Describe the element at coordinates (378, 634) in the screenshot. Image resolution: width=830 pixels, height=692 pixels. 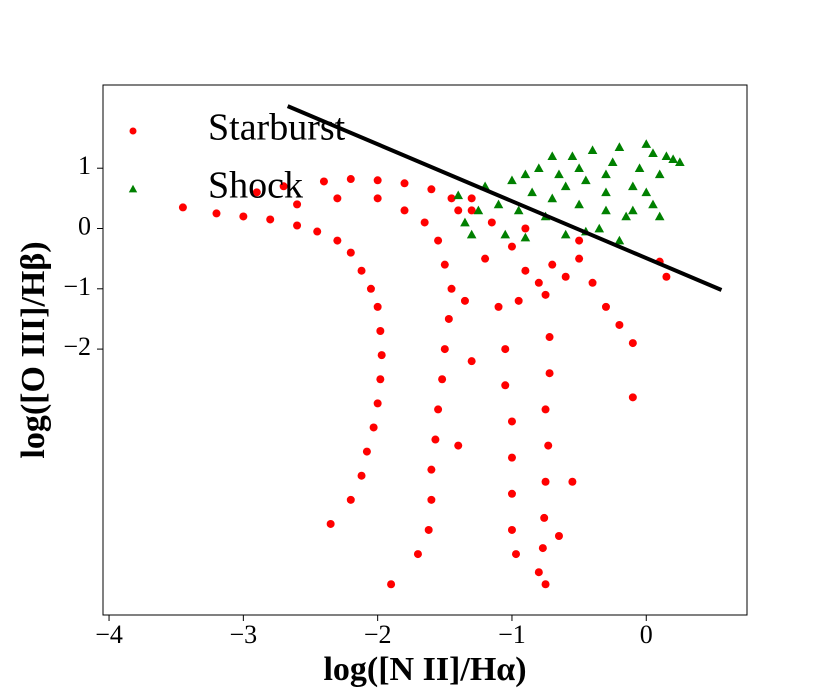
I see `x-tick-label: −2` at that location.